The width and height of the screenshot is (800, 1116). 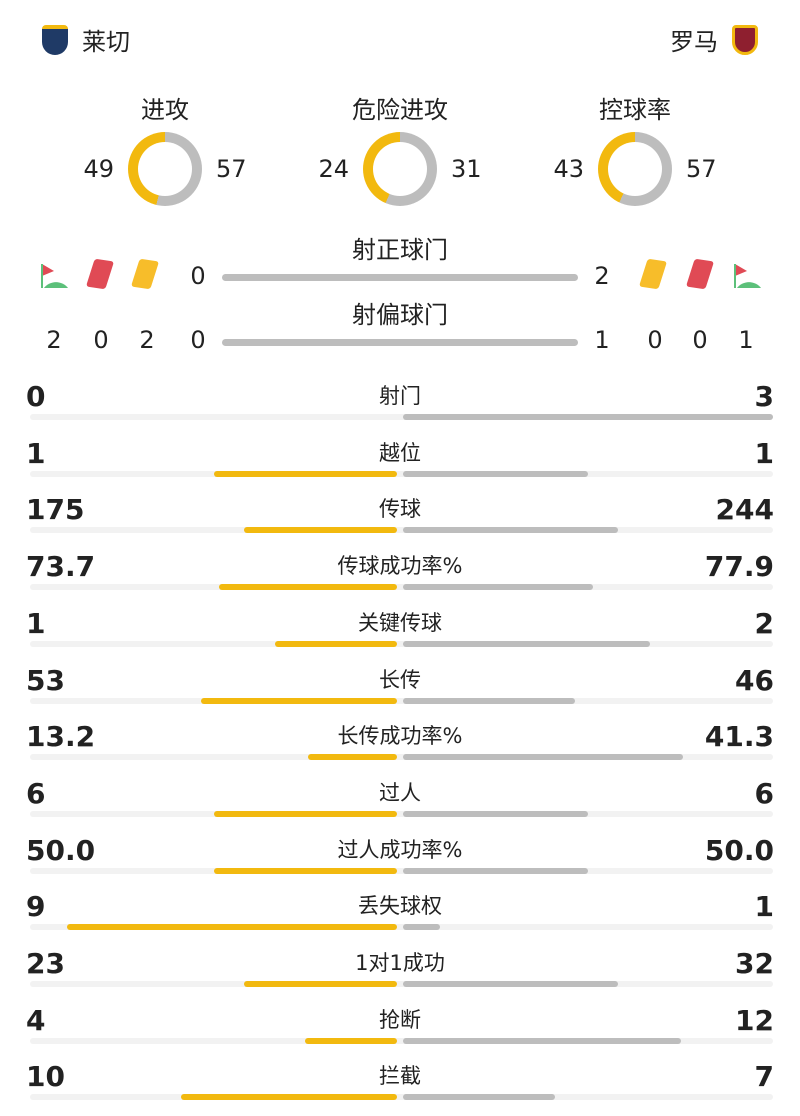 What do you see at coordinates (147, 340) in the screenshot?
I see `home-yellow-cards: 2` at bounding box center [147, 340].